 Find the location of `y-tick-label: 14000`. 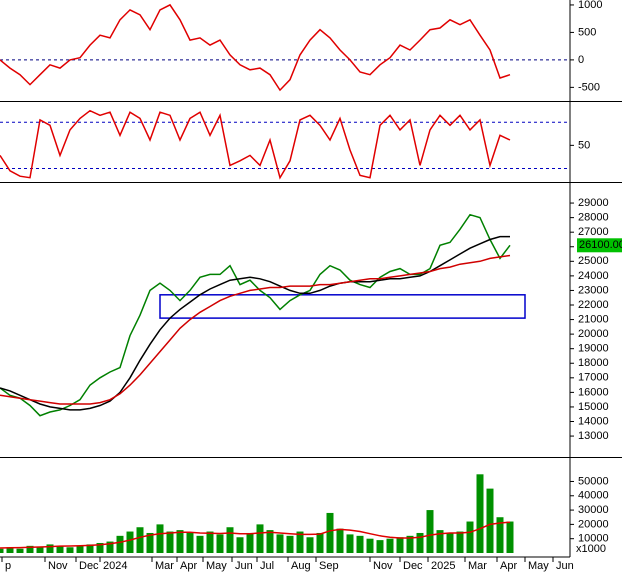

y-tick-label: 14000 is located at coordinates (593, 421).